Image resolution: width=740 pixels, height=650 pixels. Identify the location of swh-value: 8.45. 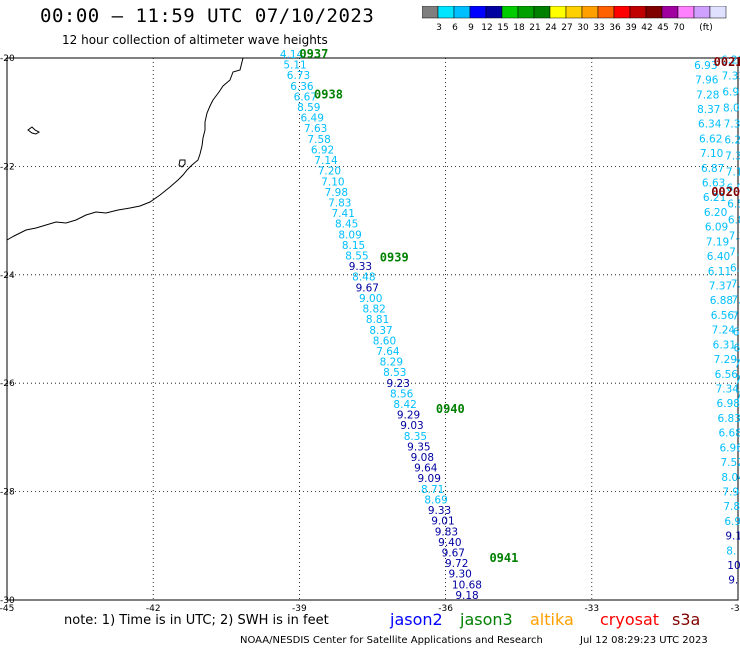
(346, 225).